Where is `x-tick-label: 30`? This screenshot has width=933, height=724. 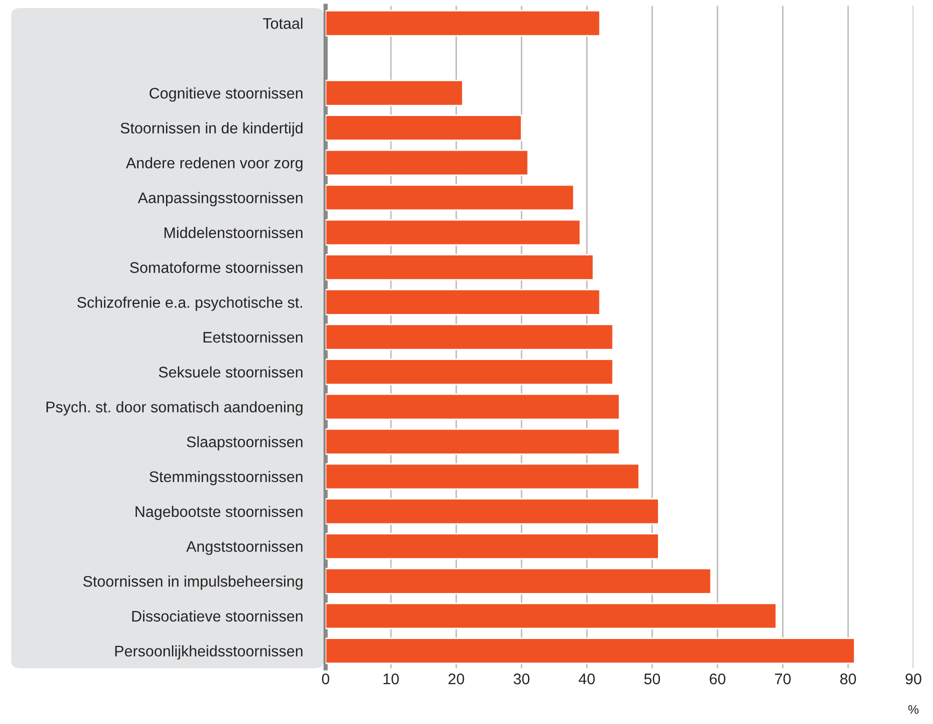 x-tick-label: 30 is located at coordinates (522, 679).